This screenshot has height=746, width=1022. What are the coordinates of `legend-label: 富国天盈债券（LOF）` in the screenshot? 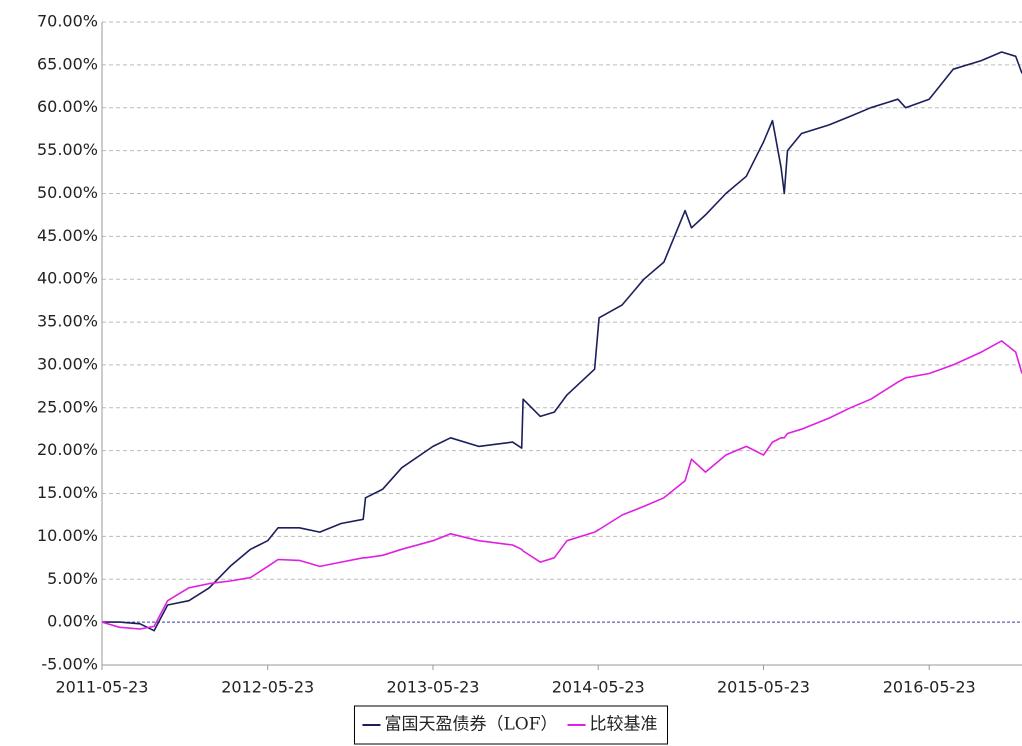 It's located at (470, 725).